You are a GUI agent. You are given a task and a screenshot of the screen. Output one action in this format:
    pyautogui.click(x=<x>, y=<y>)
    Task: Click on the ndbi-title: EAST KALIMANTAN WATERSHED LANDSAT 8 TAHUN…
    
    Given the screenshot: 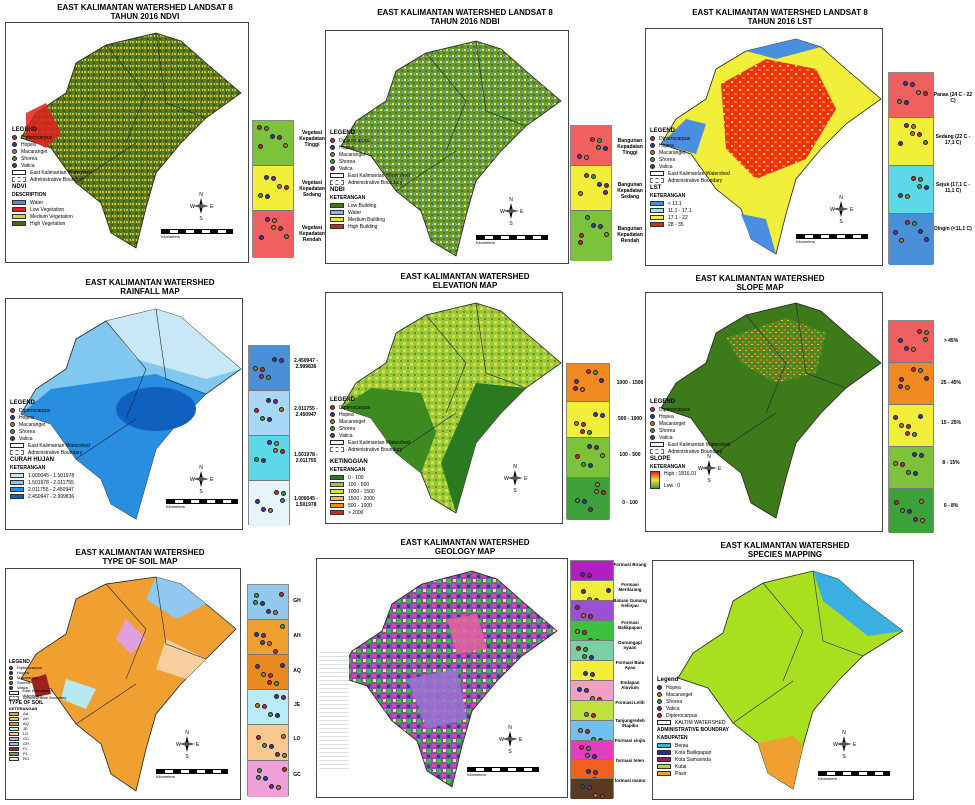 What is the action you would take?
    pyautogui.click(x=465, y=17)
    